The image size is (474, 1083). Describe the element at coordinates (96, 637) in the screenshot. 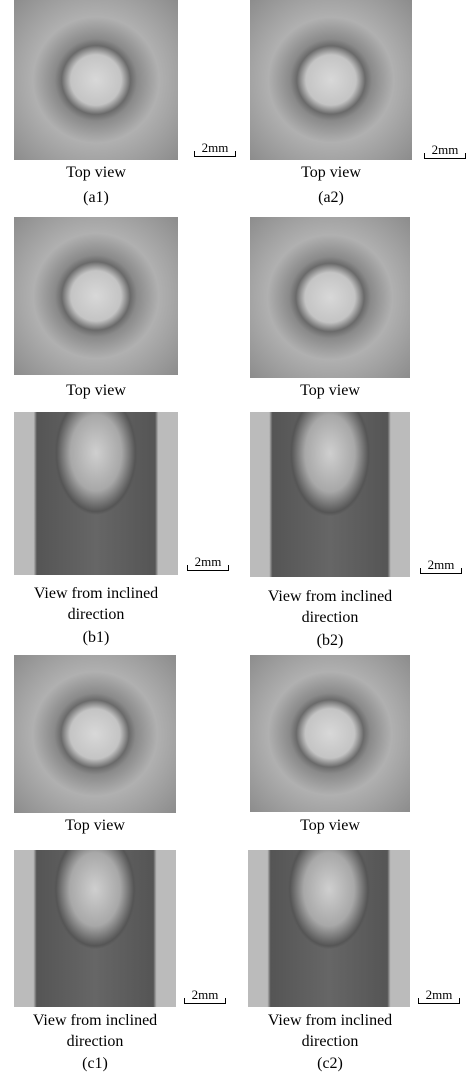

I see `panel-label: (b1)` at that location.